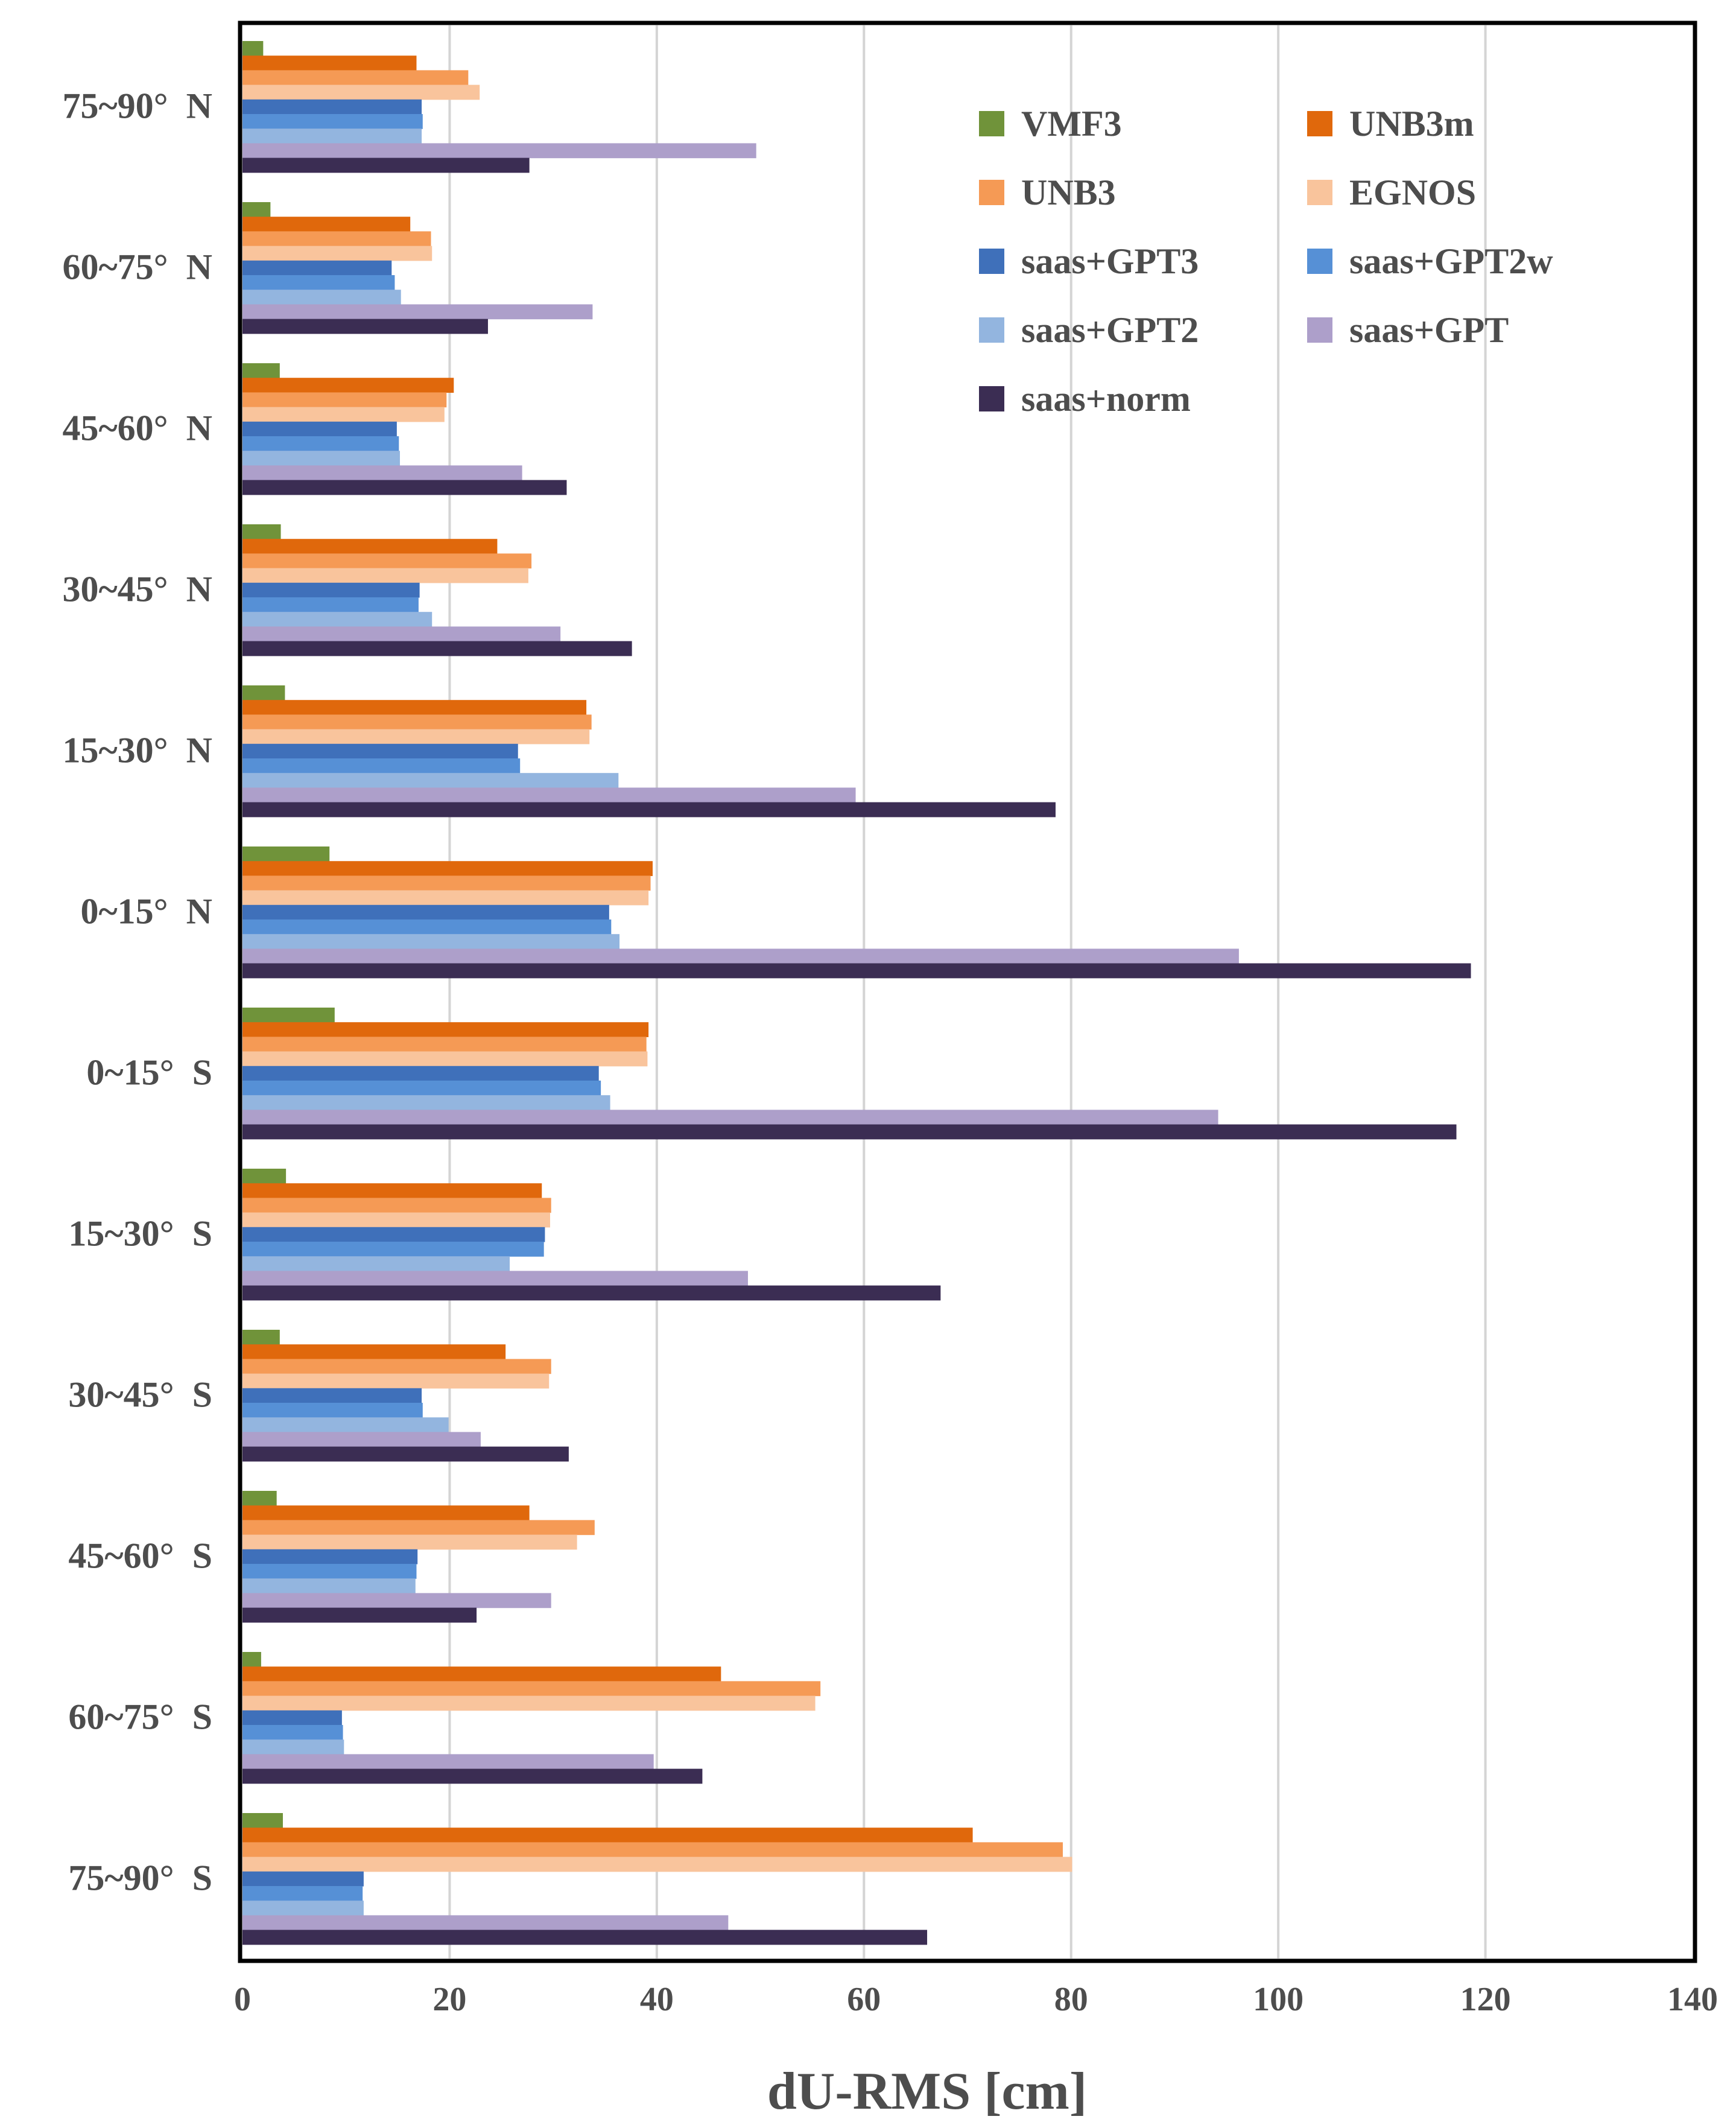 This screenshot has height=2128, width=1736. I want to click on legend-label: EGNOS, so click(1412, 192).